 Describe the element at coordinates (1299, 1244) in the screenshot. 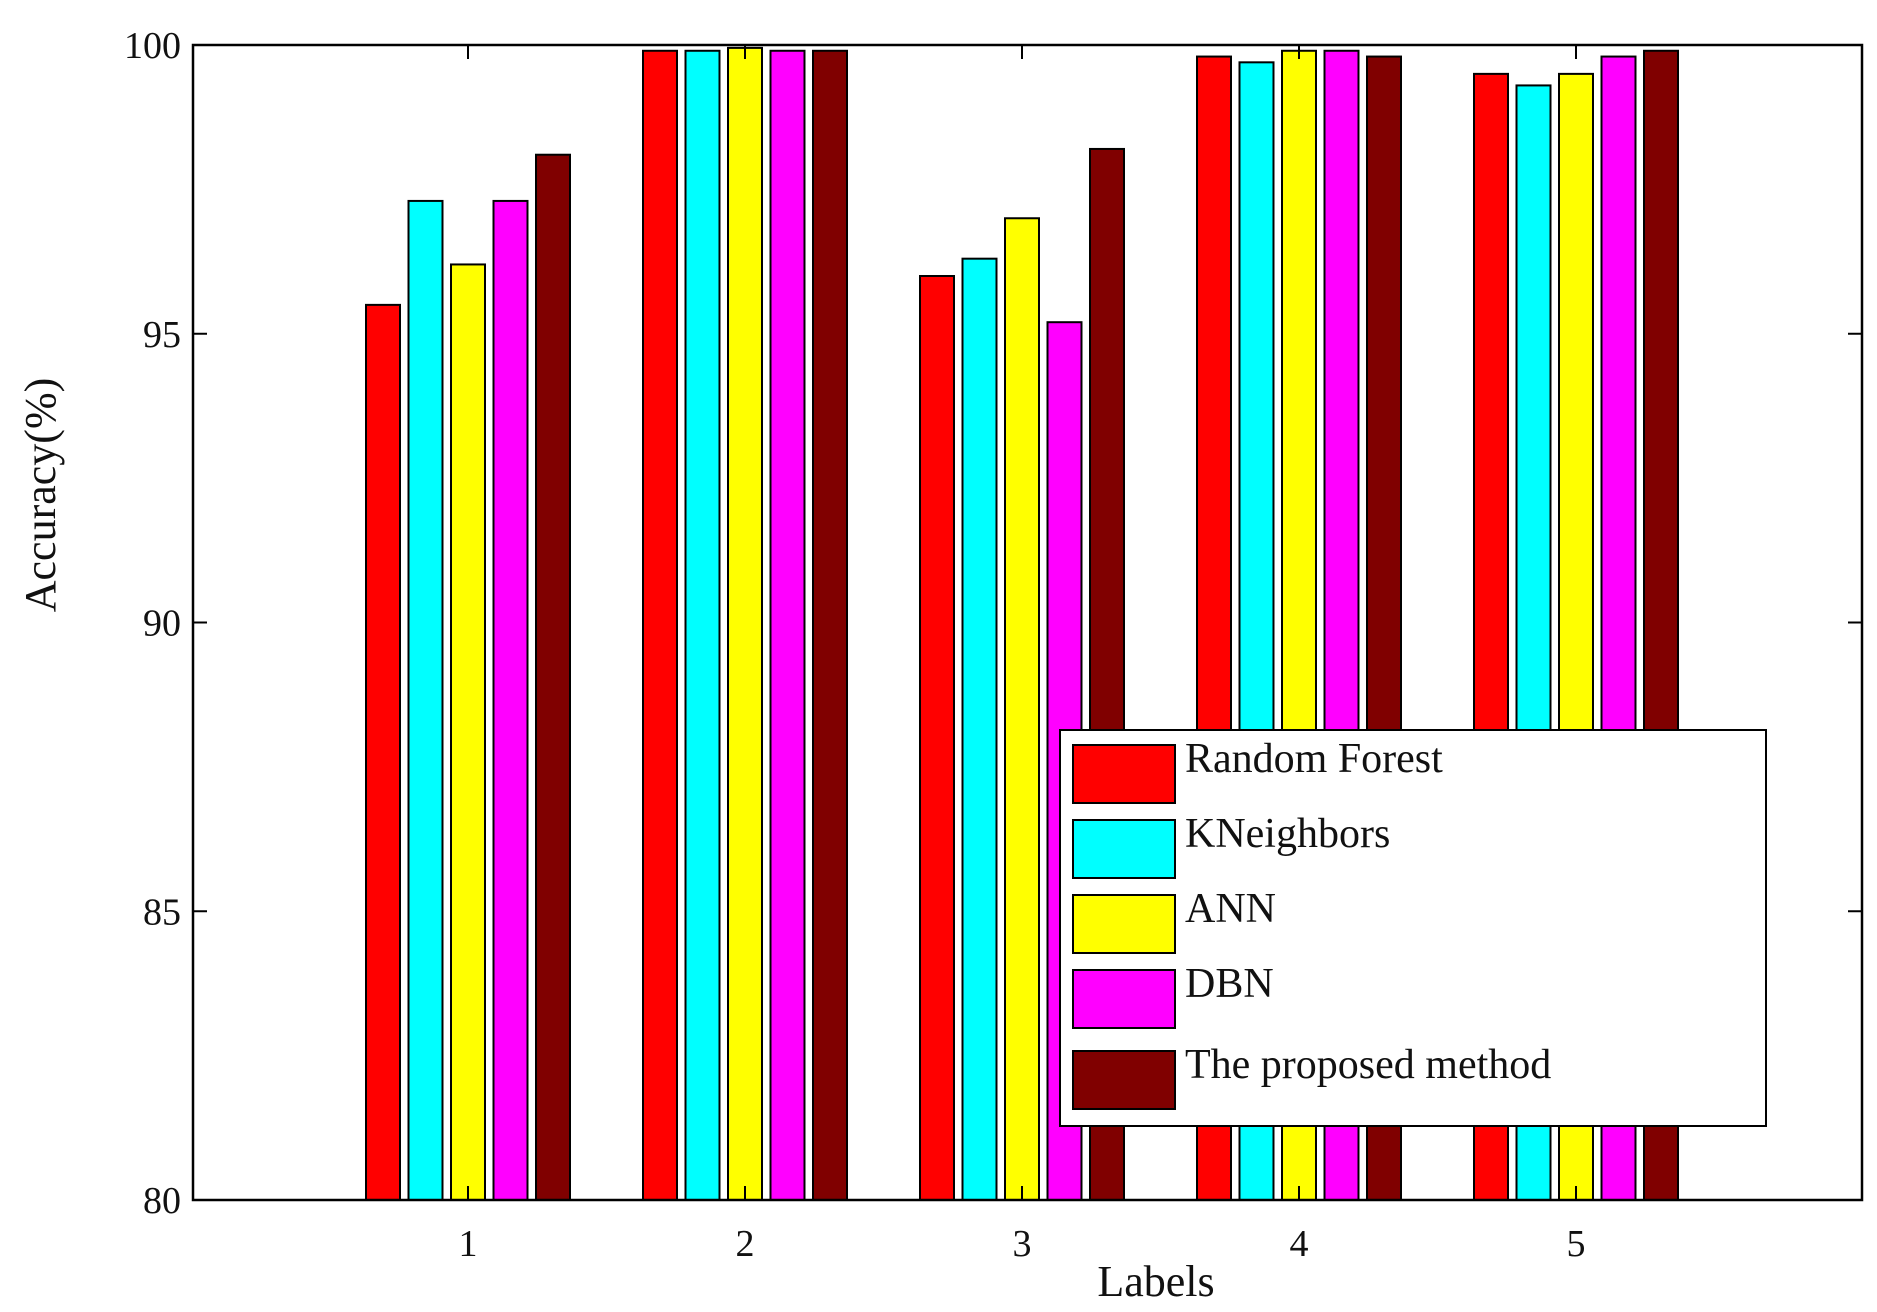

I see `x-tick-label: 4` at that location.